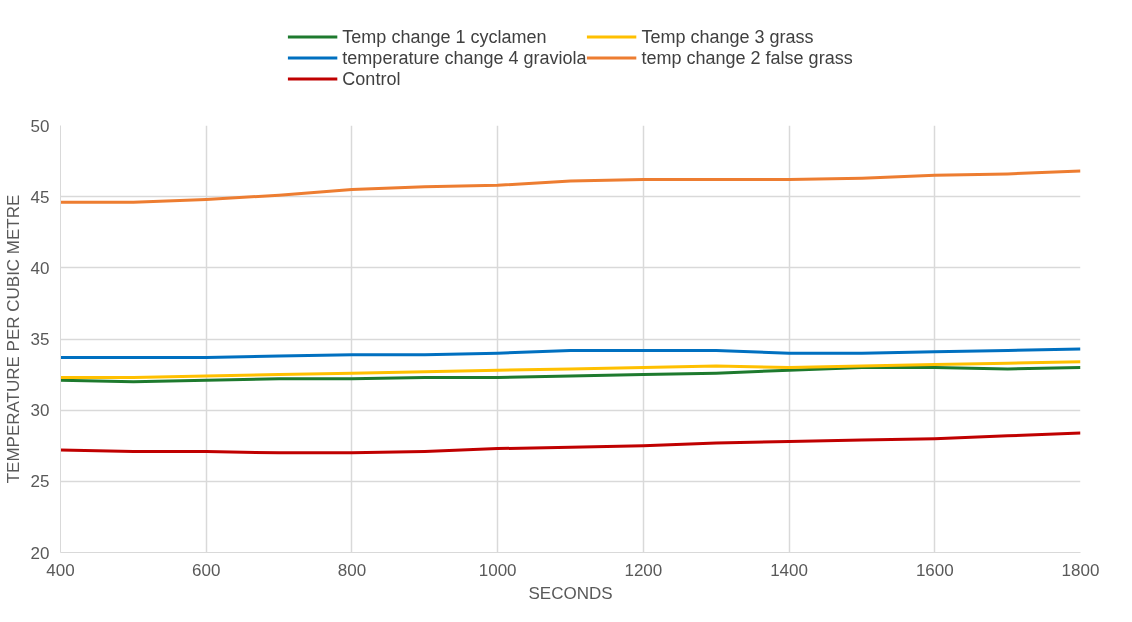  I want to click on y-tick-label: 35, so click(40, 339).